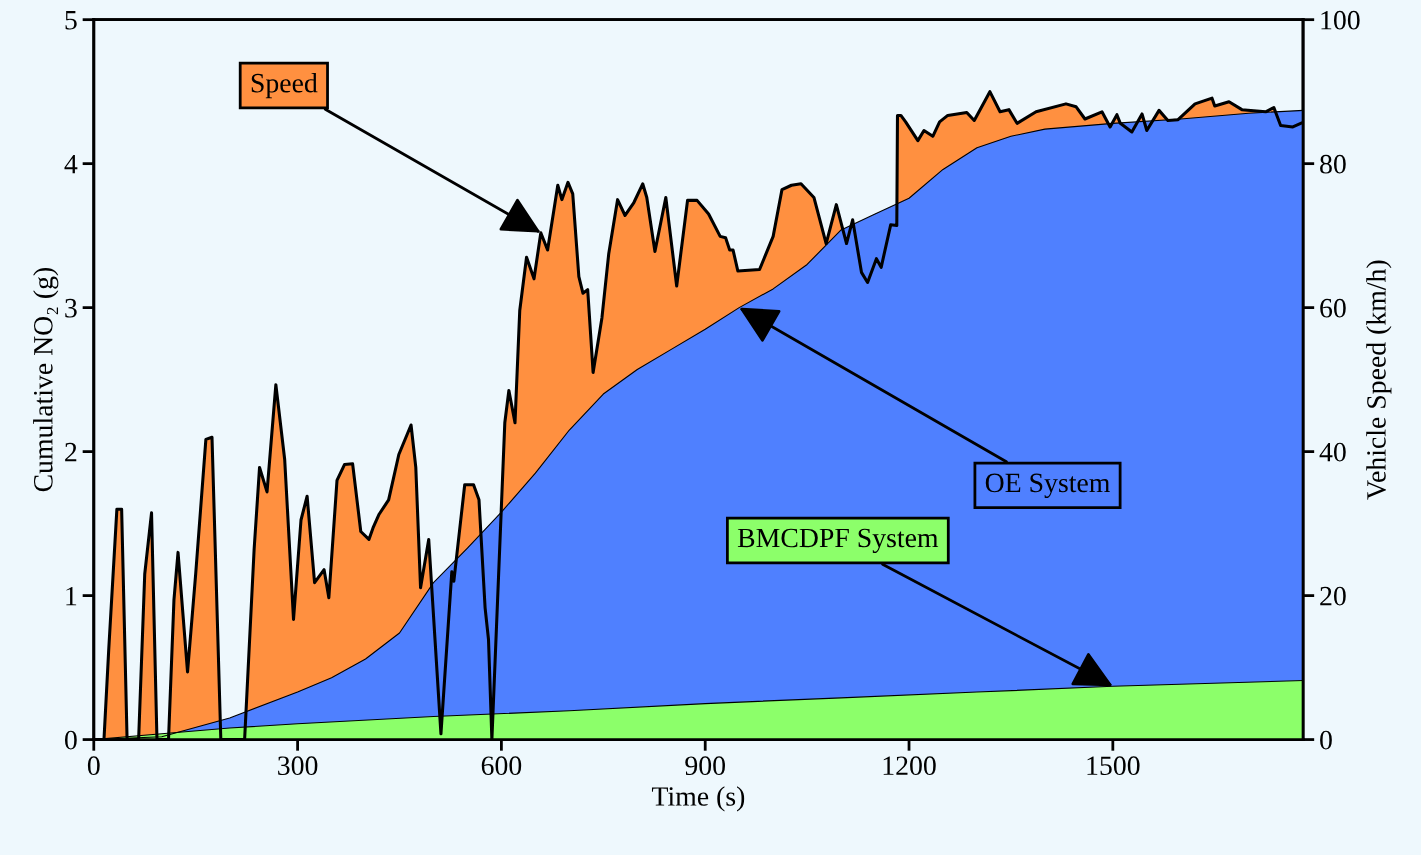 Image resolution: width=1421 pixels, height=855 pixels. What do you see at coordinates (70, 740) in the screenshot?
I see `y-tick-label: 0` at bounding box center [70, 740].